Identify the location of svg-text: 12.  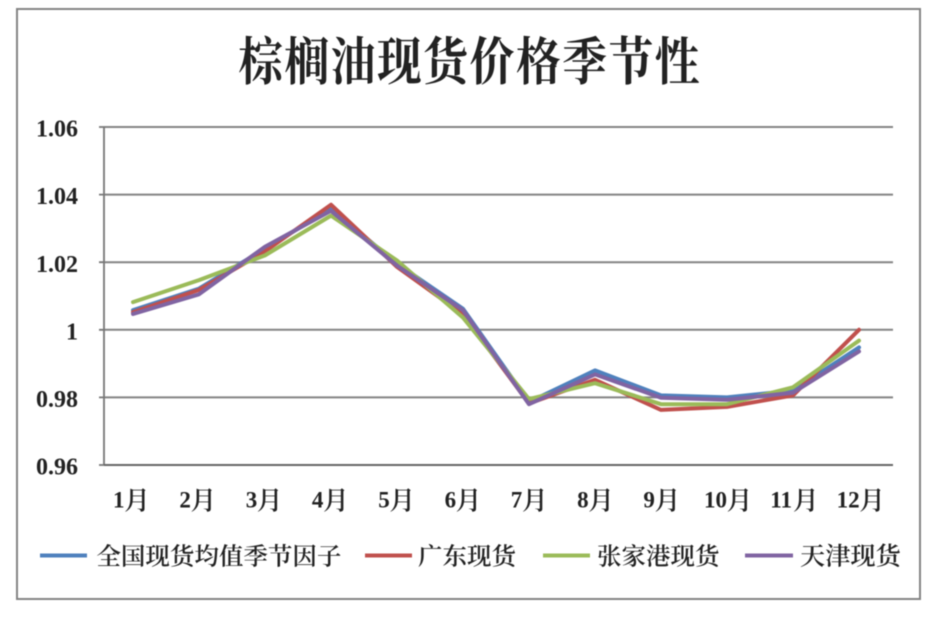
(848, 500).